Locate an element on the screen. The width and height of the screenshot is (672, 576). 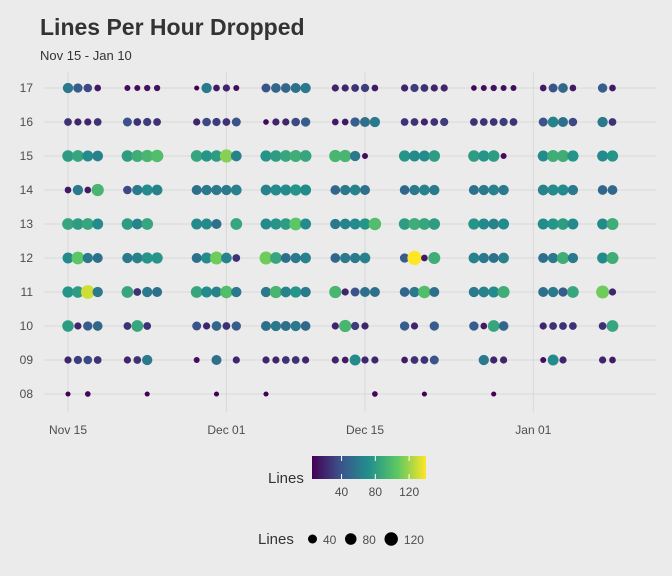
y-tick-label: 15 is located at coordinates (27, 156).